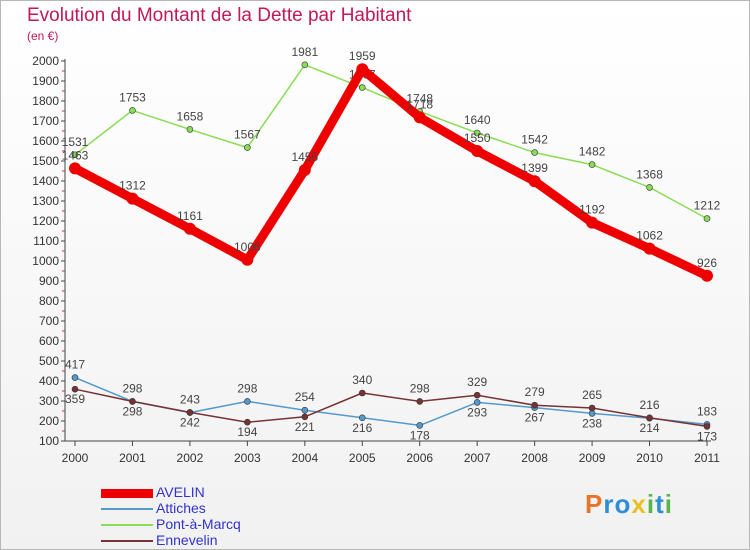  I want to click on brand-logo: Proxiti, so click(629, 504).